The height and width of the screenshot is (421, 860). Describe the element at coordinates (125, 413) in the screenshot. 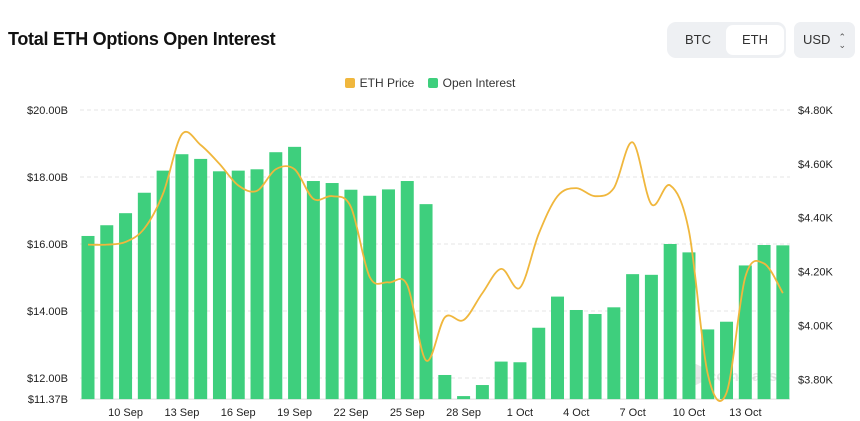

I see `x-axis-tick: 10 Sep` at that location.